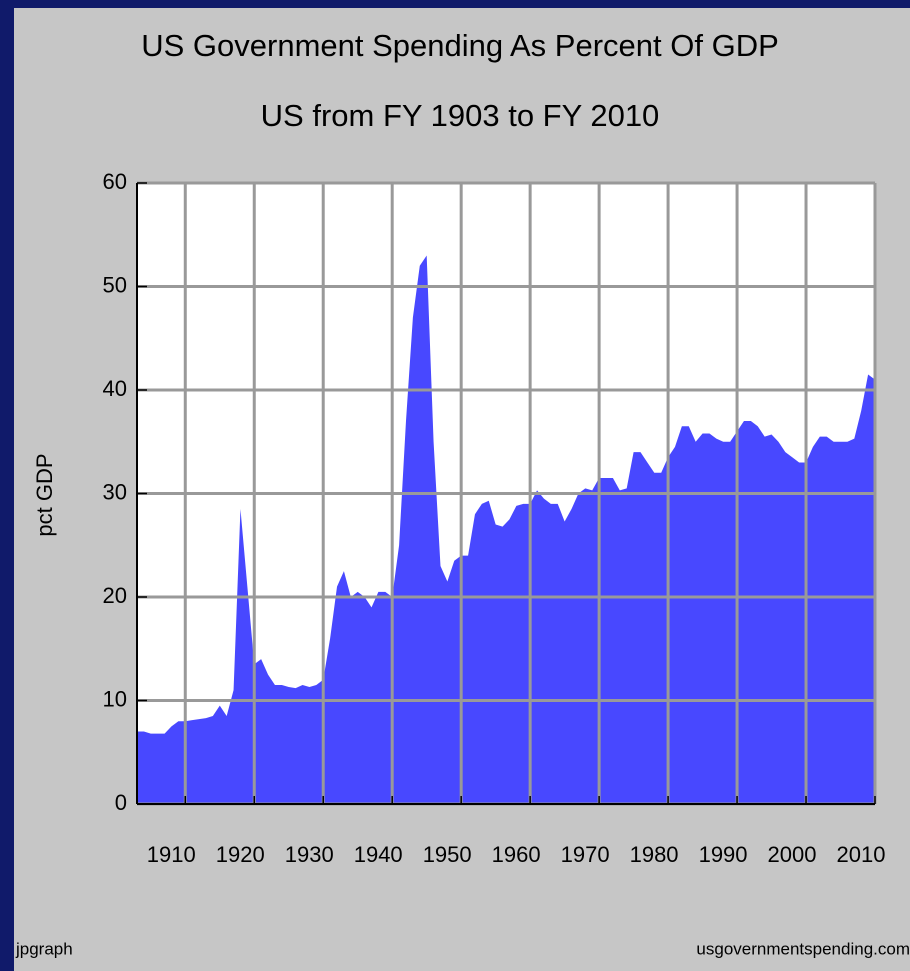 The image size is (910, 971). Describe the element at coordinates (460, 45) in the screenshot. I see `chart-title: US Government Spending As Percent Of GDP` at that location.